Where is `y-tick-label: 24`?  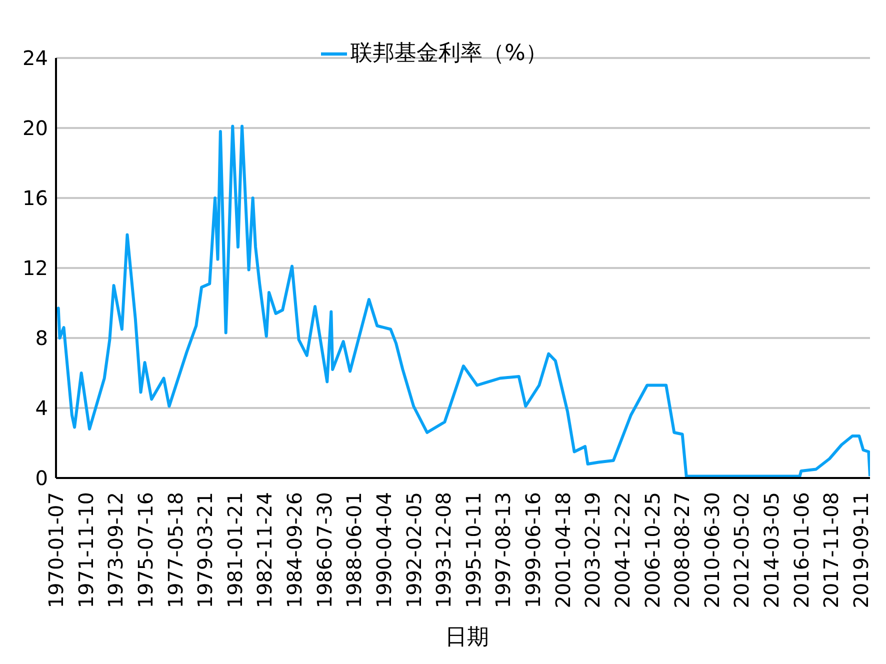
y-tick-label: 24 is located at coordinates (35, 58).